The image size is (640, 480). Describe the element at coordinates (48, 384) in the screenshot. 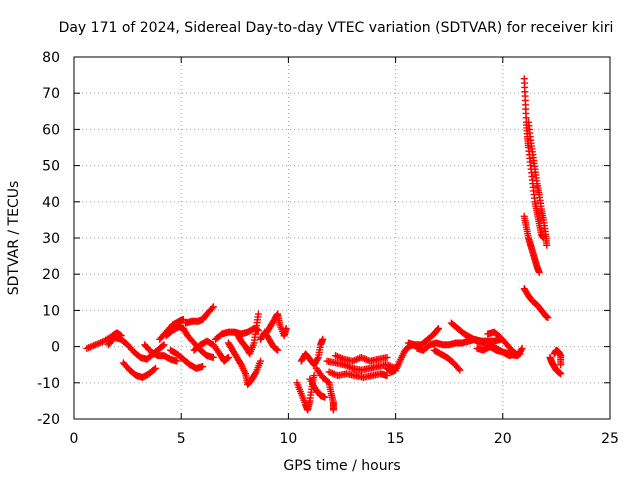

I see `y-tick-label: -10` at that location.